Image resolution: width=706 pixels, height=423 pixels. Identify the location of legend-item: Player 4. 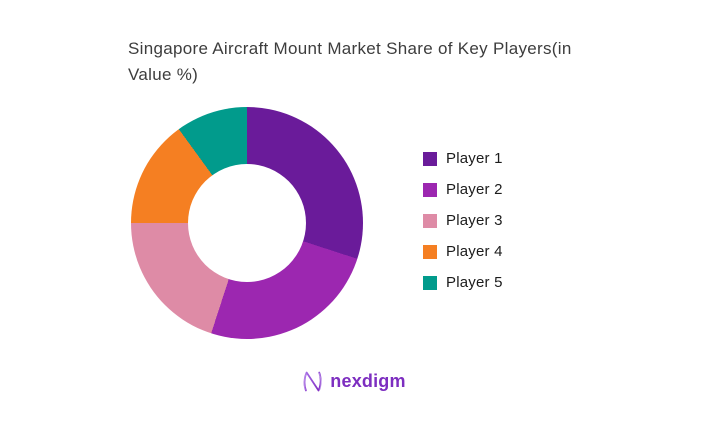
(463, 251).